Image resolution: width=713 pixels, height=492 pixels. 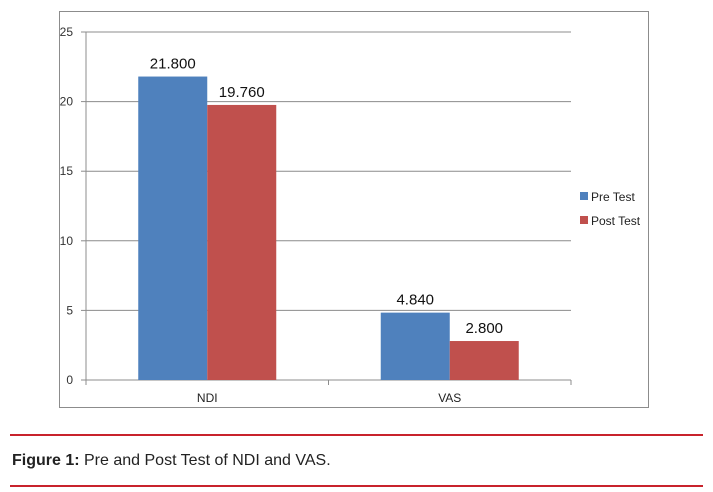 What do you see at coordinates (46, 460) in the screenshot?
I see `caption-label: Figure 1:` at bounding box center [46, 460].